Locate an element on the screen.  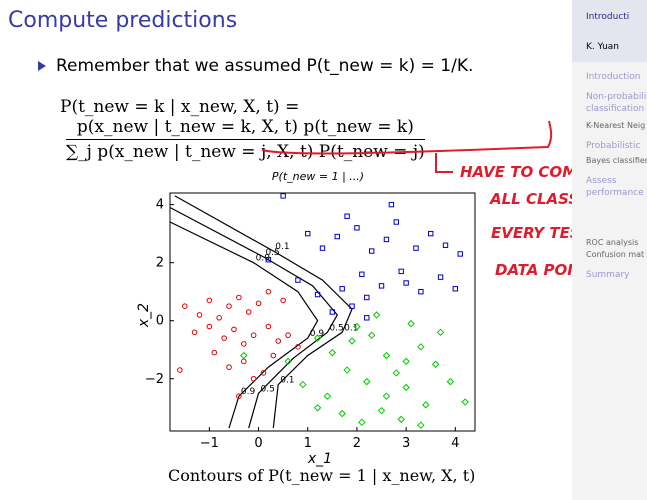
sidebar-item: K. Yuan is located at coordinates (603, 47).